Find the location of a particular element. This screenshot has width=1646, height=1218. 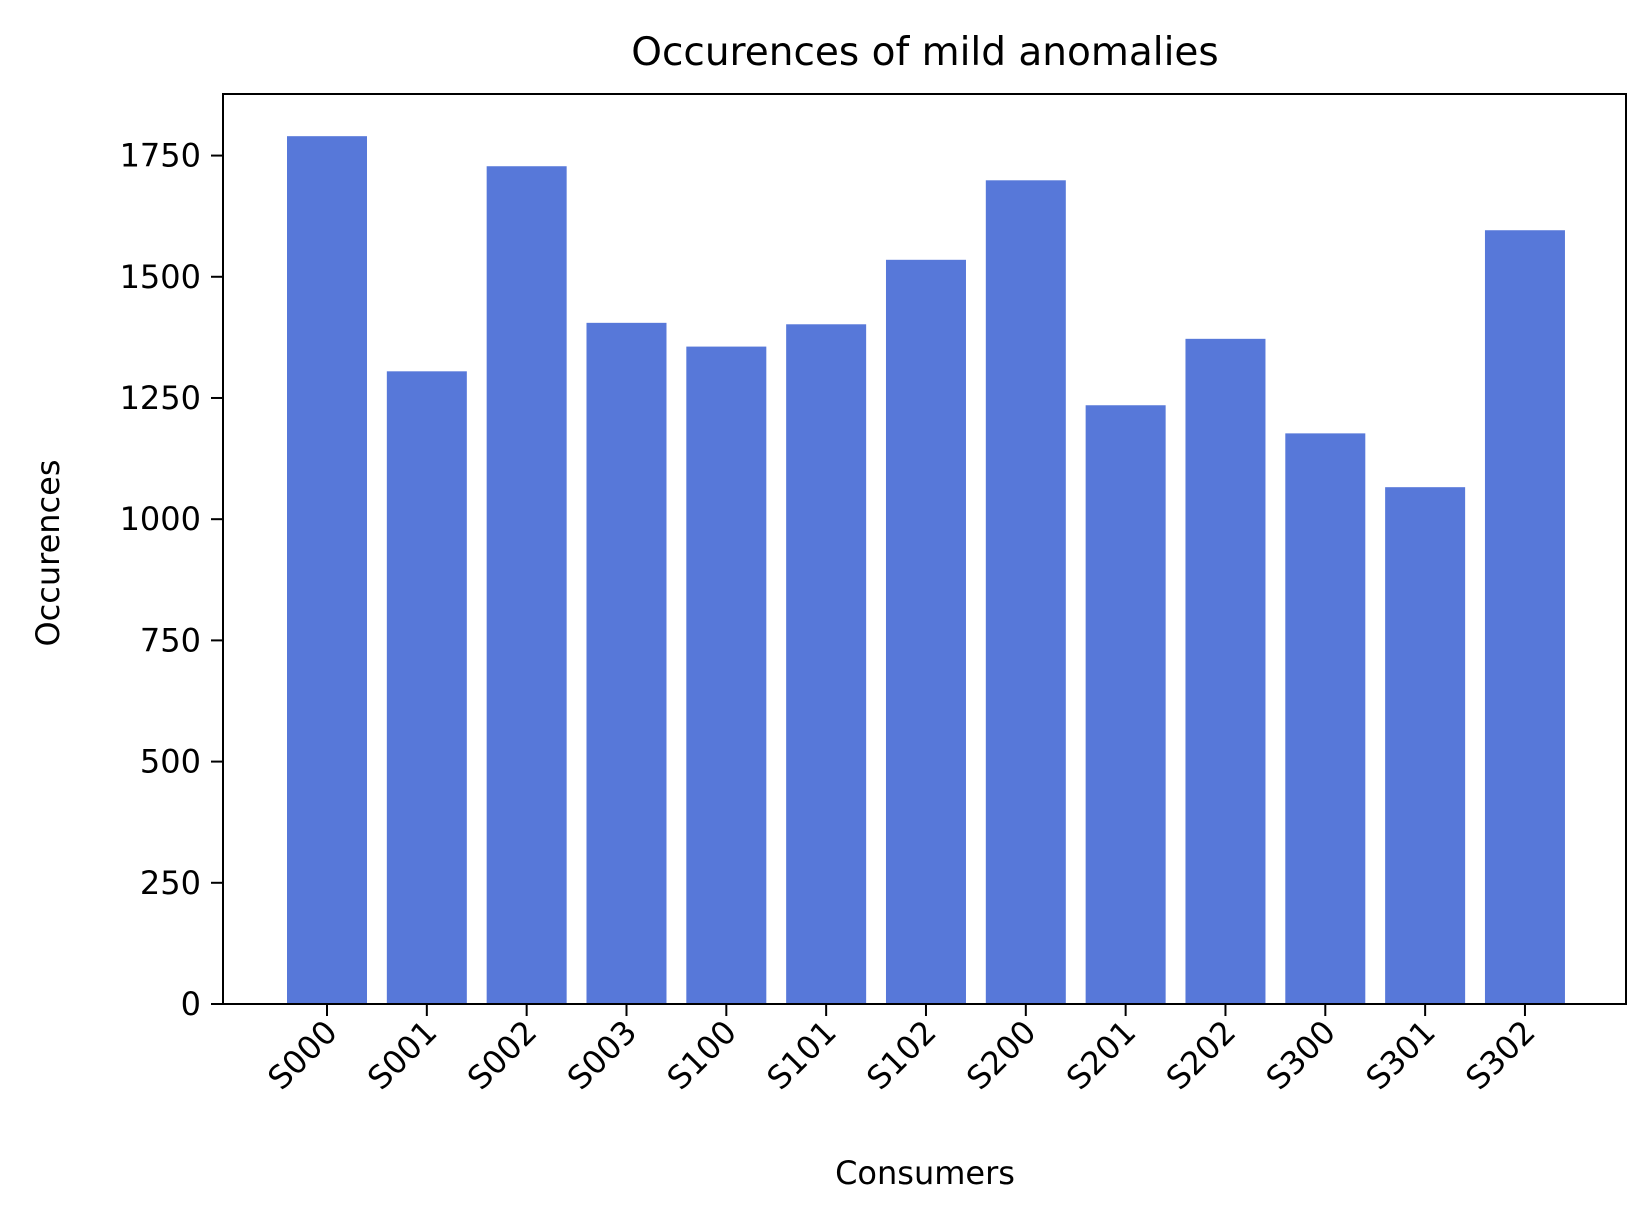

bar-s002 is located at coordinates (526, 585).